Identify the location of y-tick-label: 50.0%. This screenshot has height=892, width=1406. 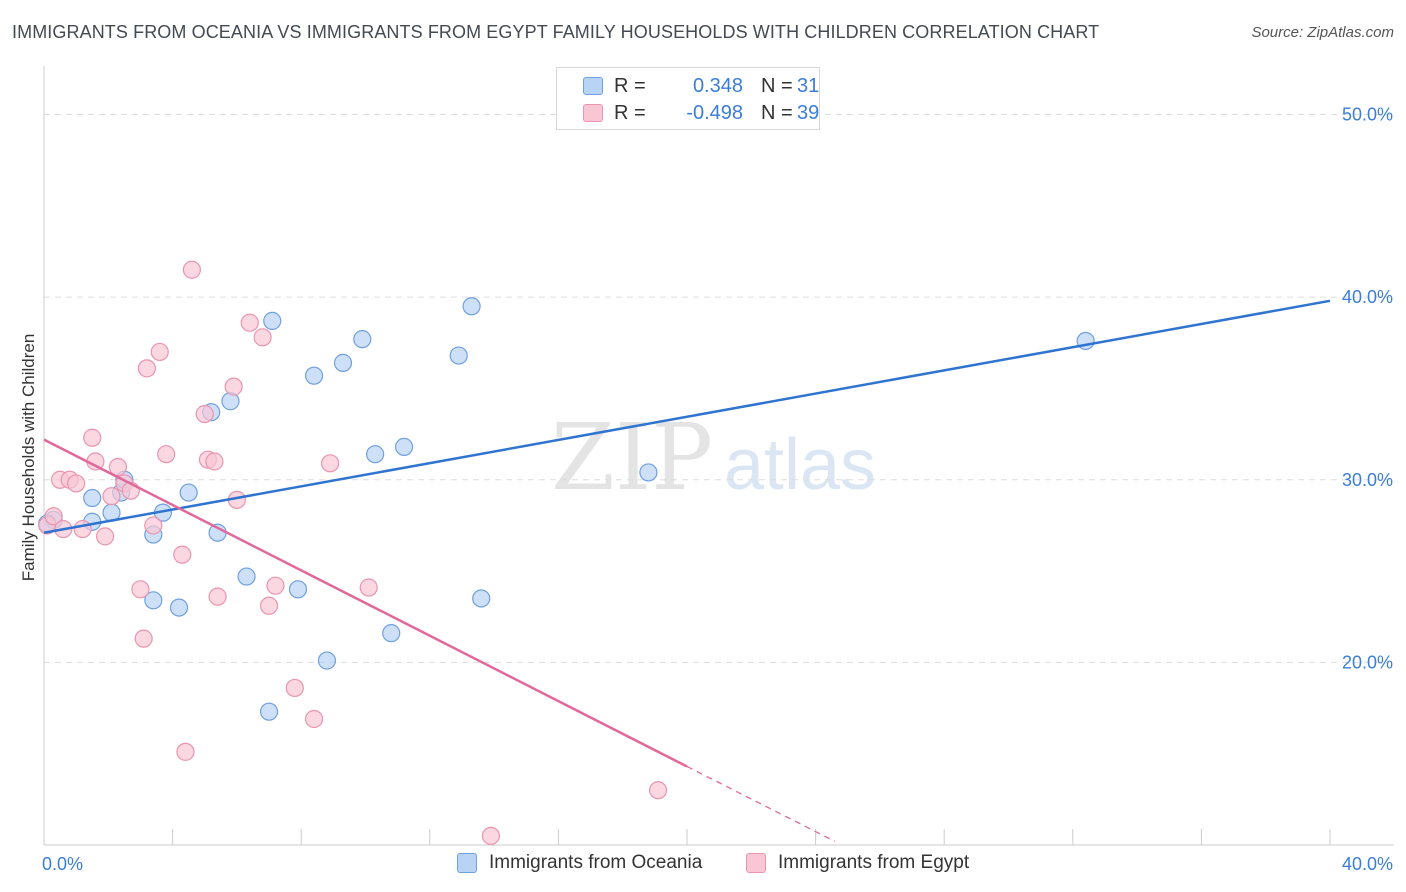
(1367, 115).